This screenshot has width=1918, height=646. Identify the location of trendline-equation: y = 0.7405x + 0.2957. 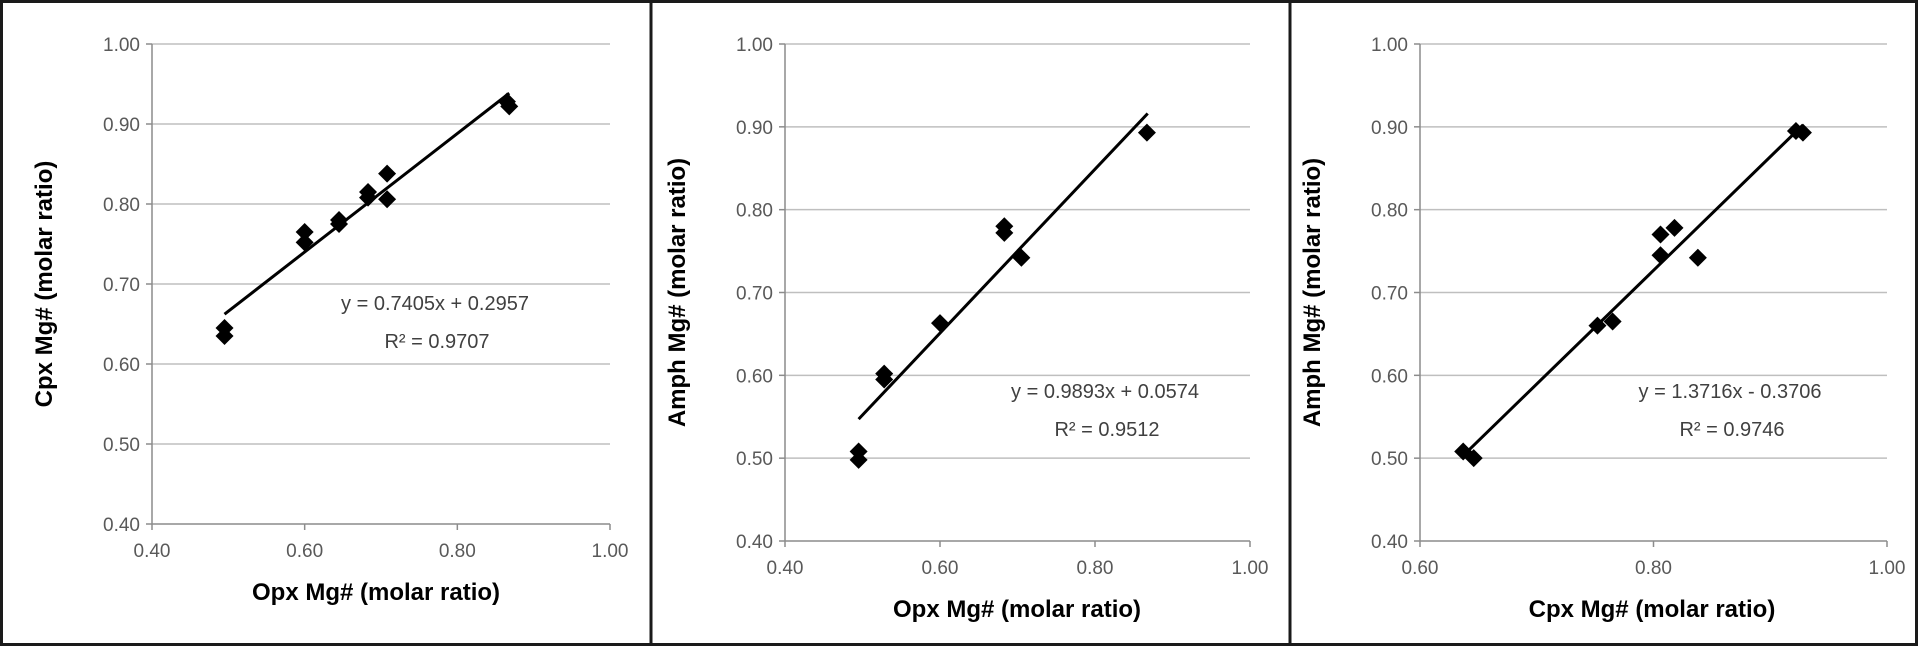
(435, 304).